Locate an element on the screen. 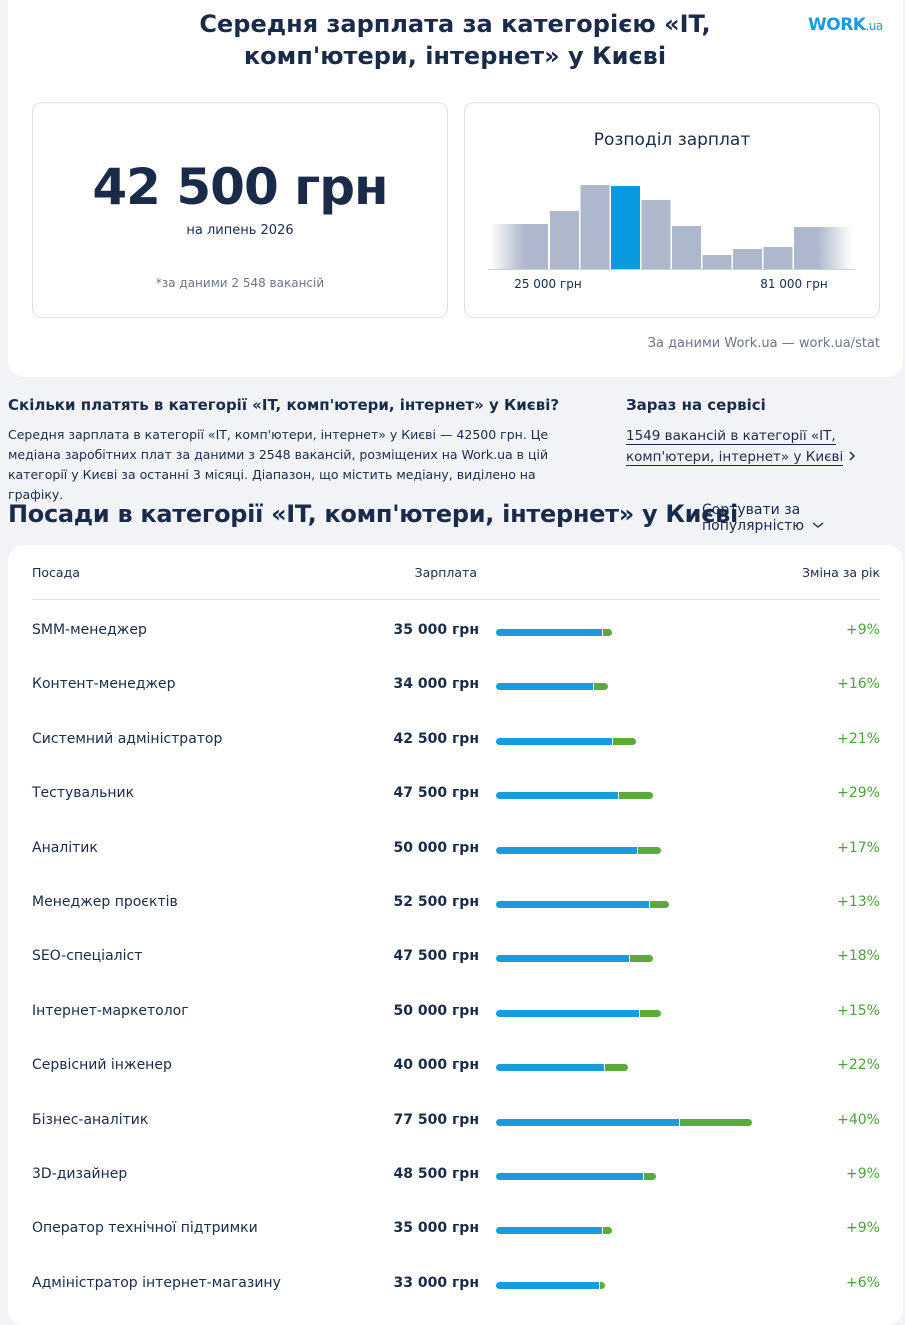 This screenshot has height=1325, width=905. position-name: Контент-менеджер is located at coordinates (104, 684).